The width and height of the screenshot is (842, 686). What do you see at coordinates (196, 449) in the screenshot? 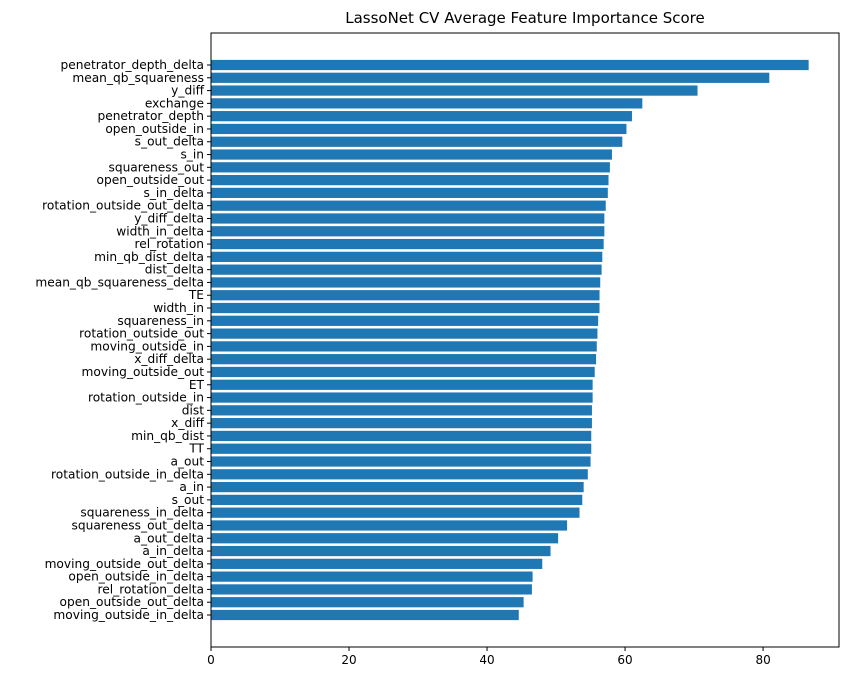
I see `category-label-TT: TT` at bounding box center [196, 449].